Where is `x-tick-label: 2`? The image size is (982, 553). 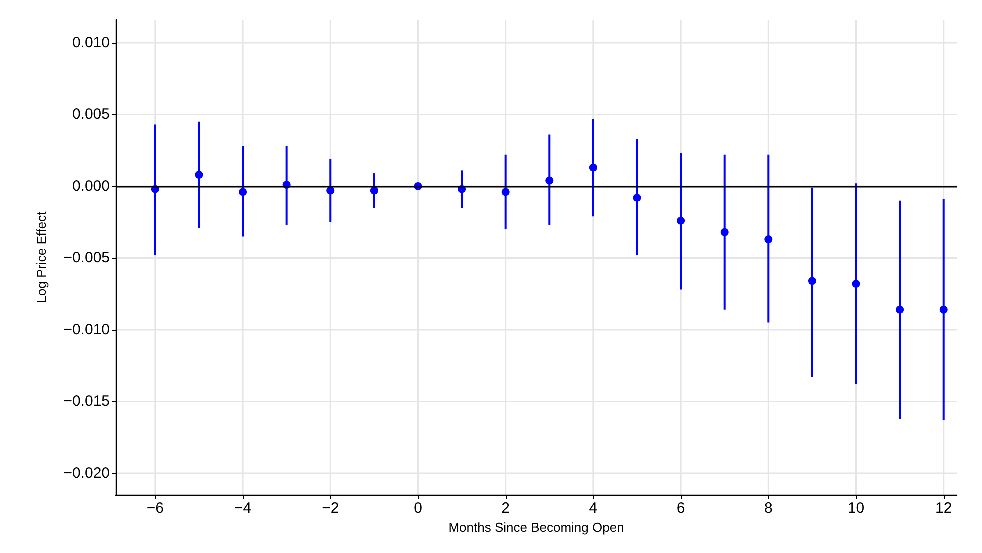 x-tick-label: 2 is located at coordinates (506, 508).